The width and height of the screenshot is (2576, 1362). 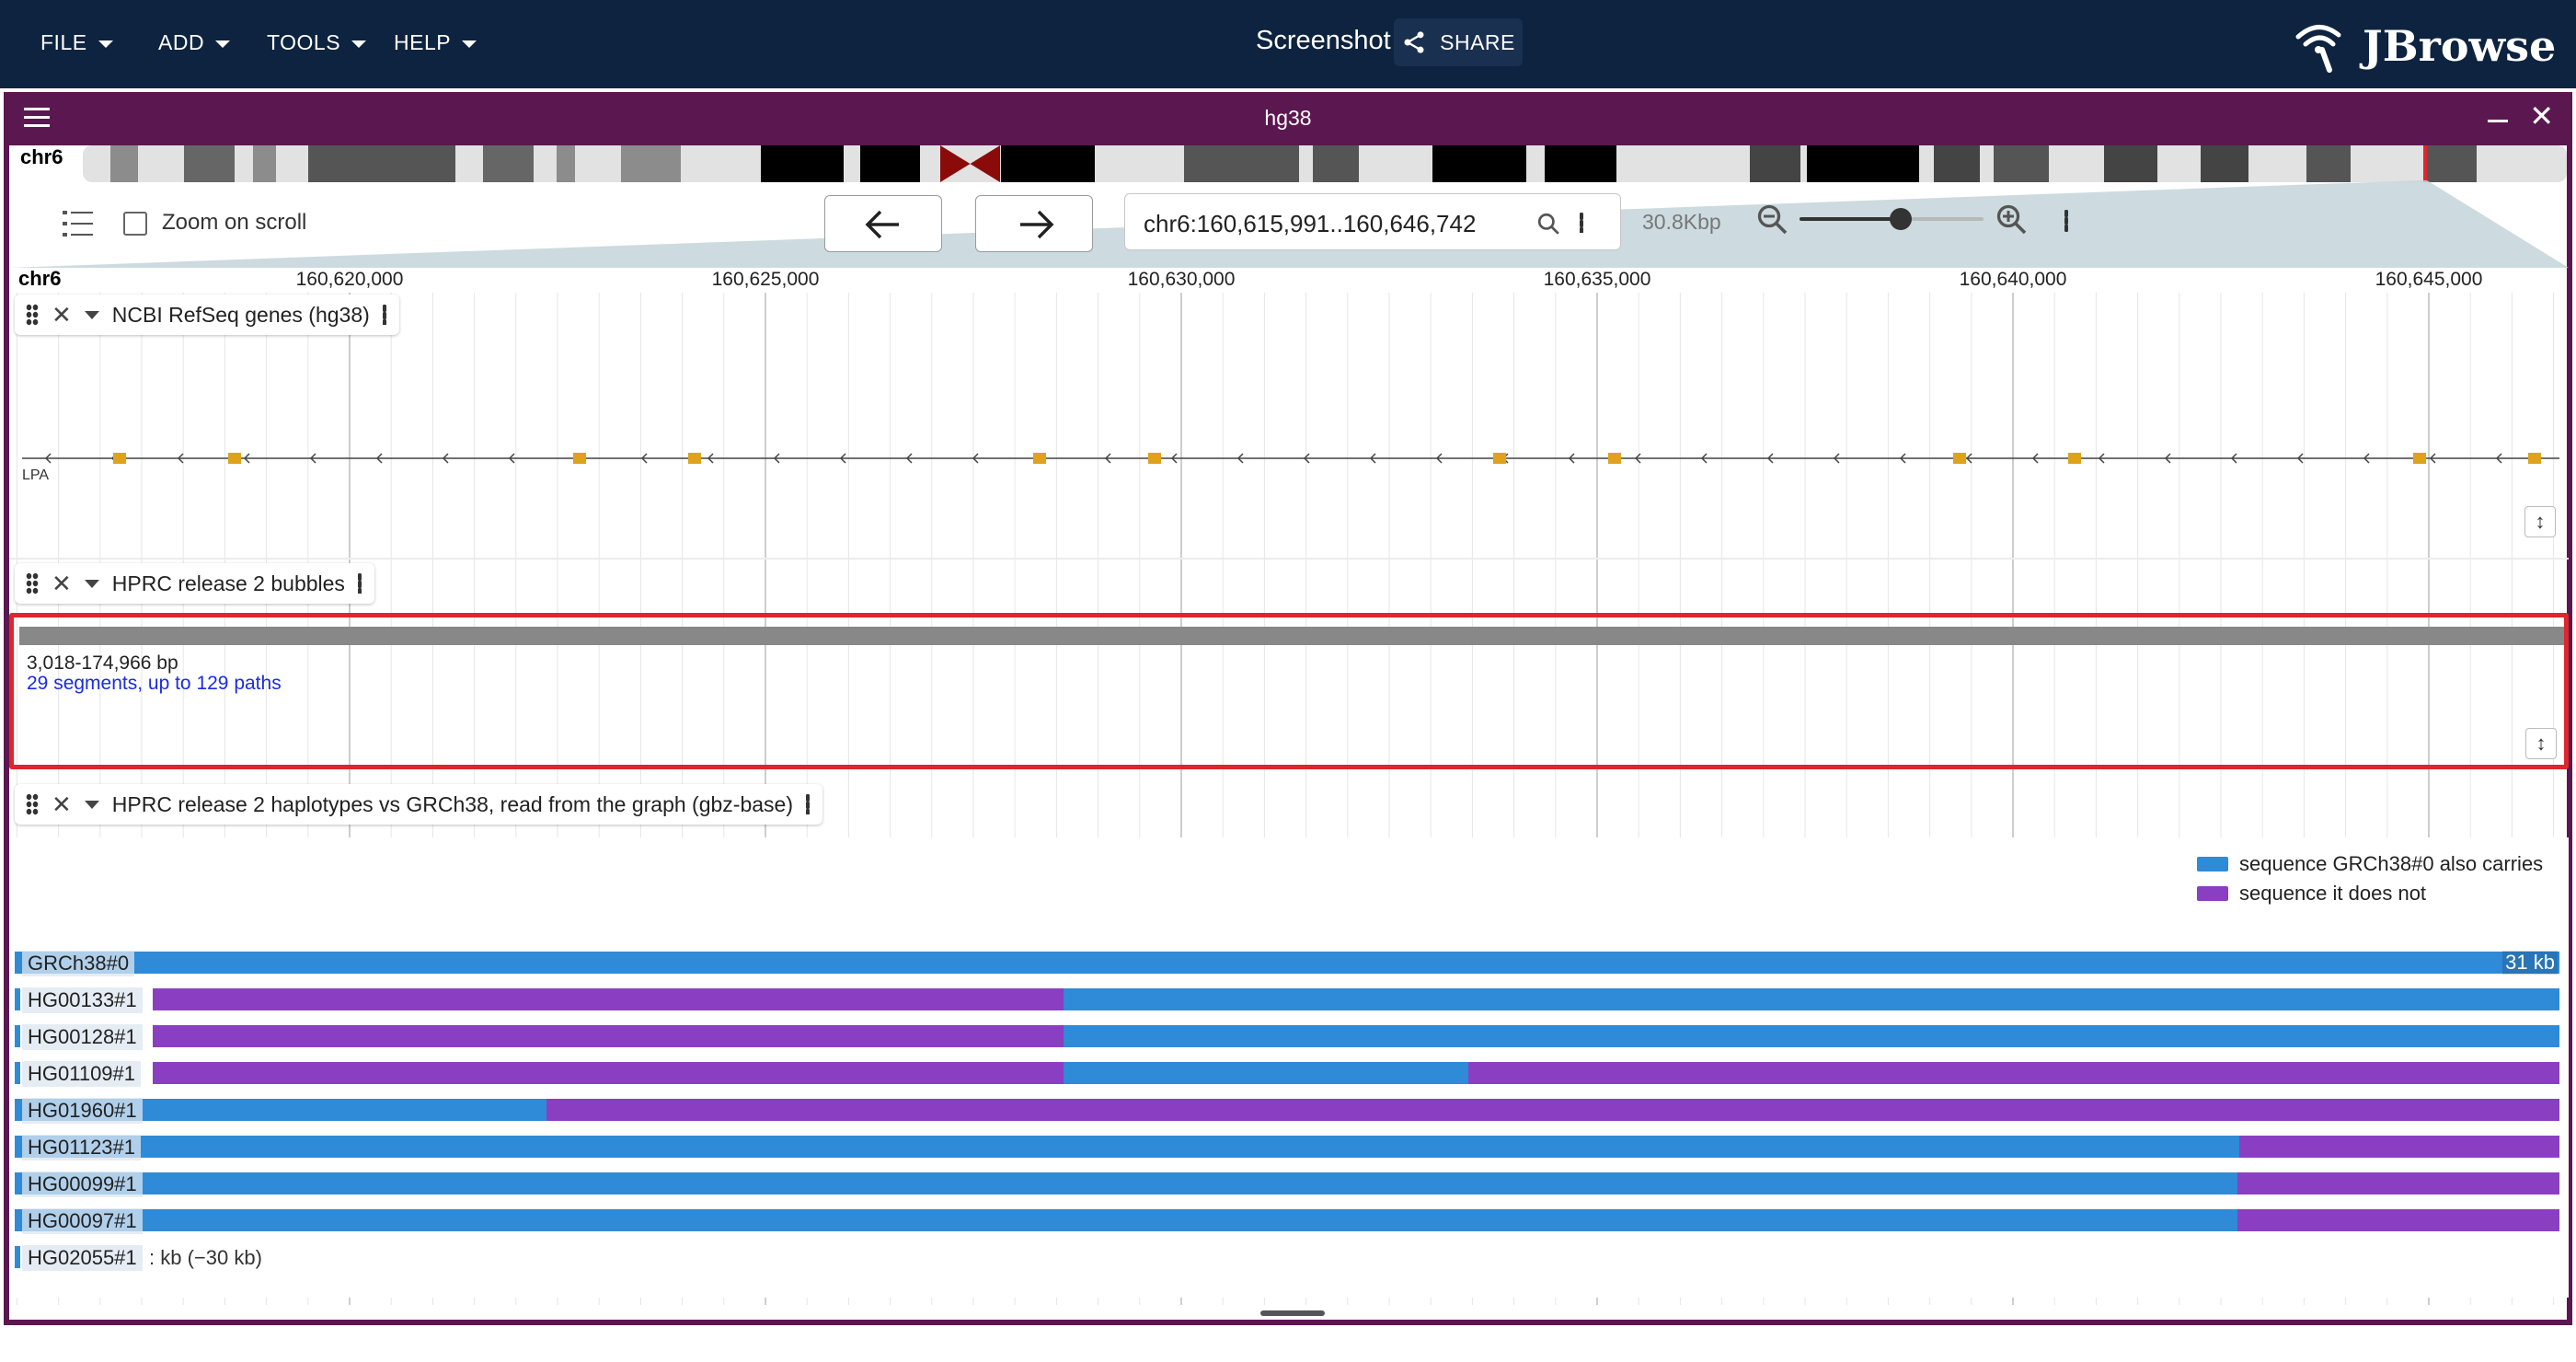 I want to click on ruler-tick-label: 160,640,000, so click(x=2013, y=279).